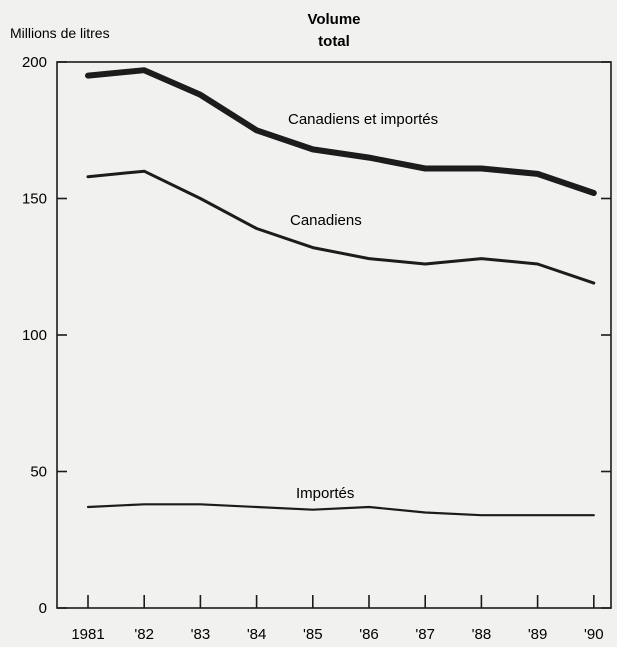 This screenshot has height=647, width=617. Describe the element at coordinates (34, 335) in the screenshot. I see `y-tick-label-100: 100` at that location.